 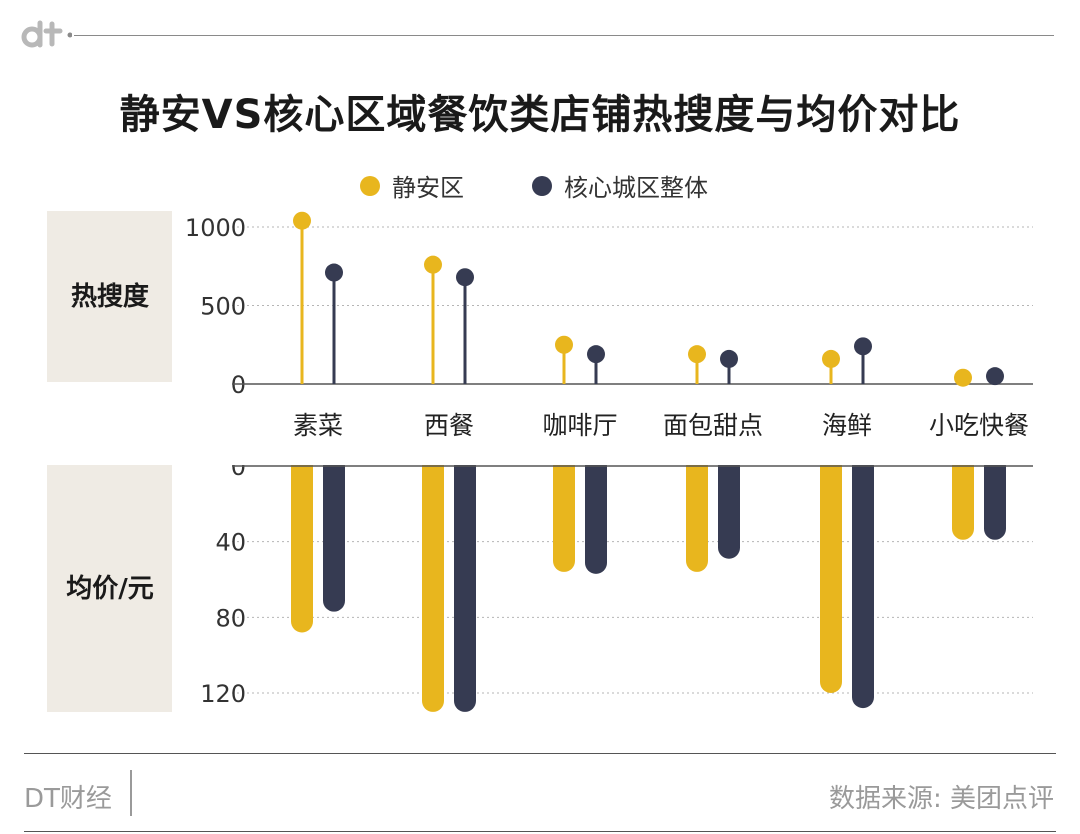 What do you see at coordinates (941, 799) in the screenshot?
I see `data-source: 数据来源: 美团点评` at bounding box center [941, 799].